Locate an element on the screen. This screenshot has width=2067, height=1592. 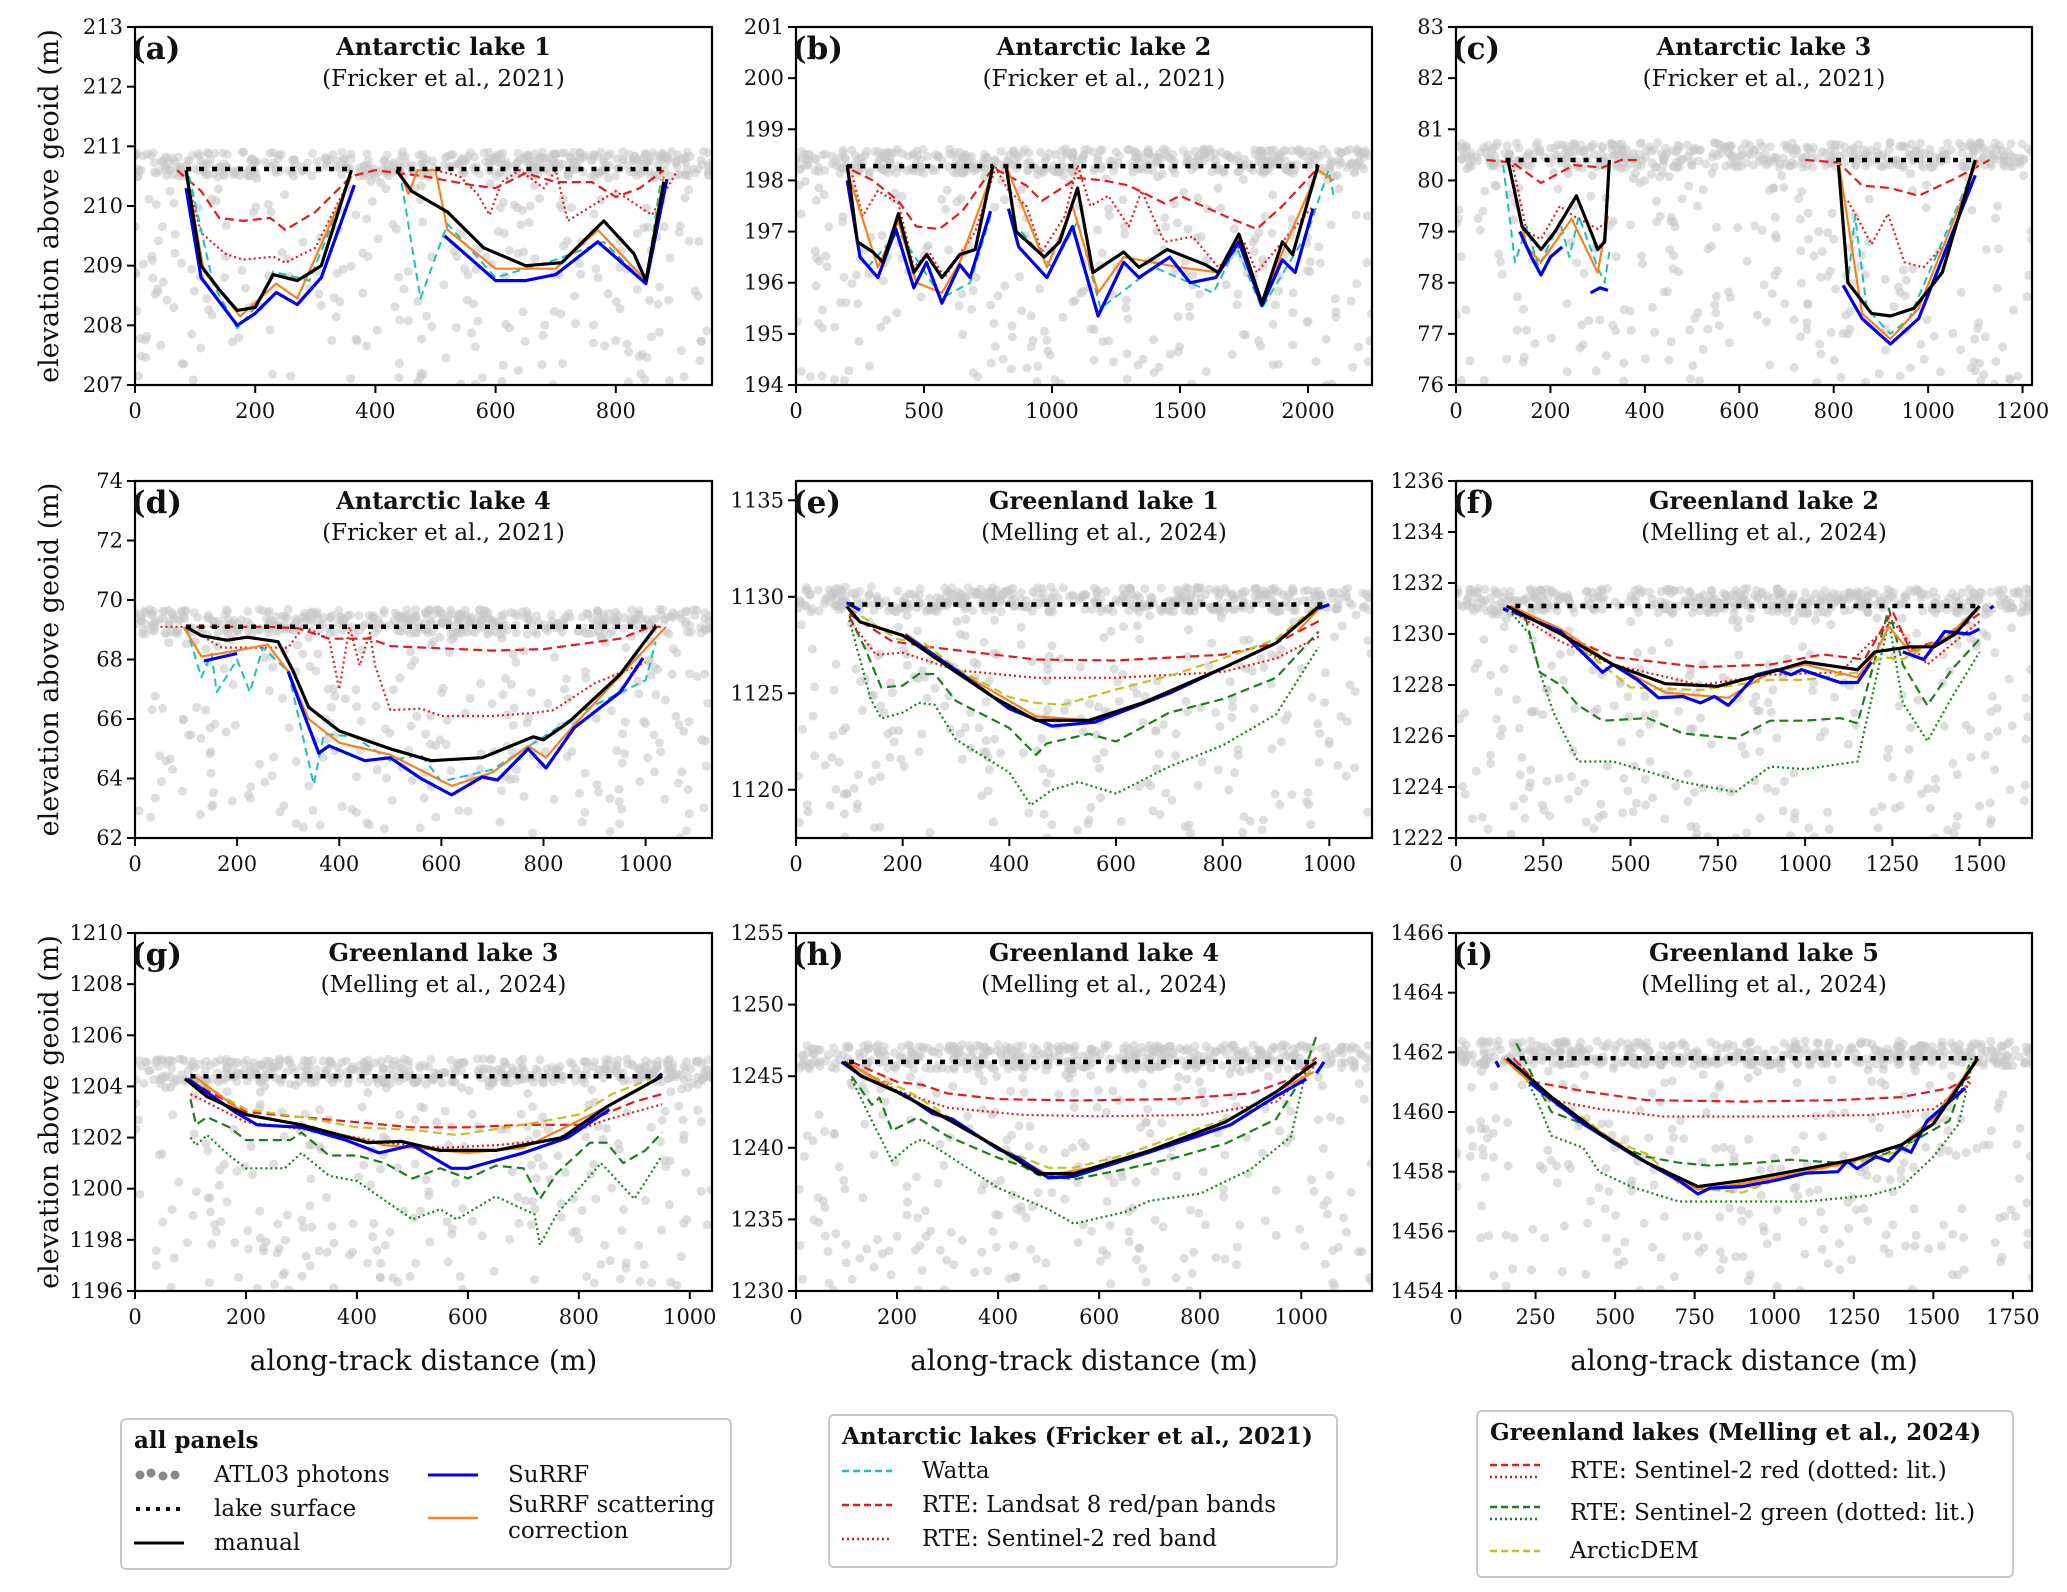
x-tick-label: 500 is located at coordinates (924, 411).